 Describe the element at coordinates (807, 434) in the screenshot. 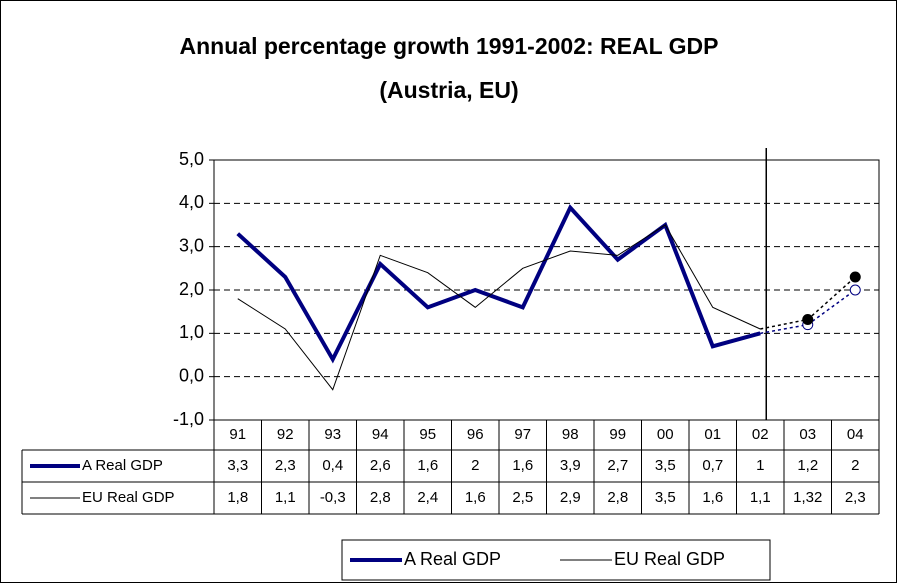

I see `x-tick-label: 03` at that location.